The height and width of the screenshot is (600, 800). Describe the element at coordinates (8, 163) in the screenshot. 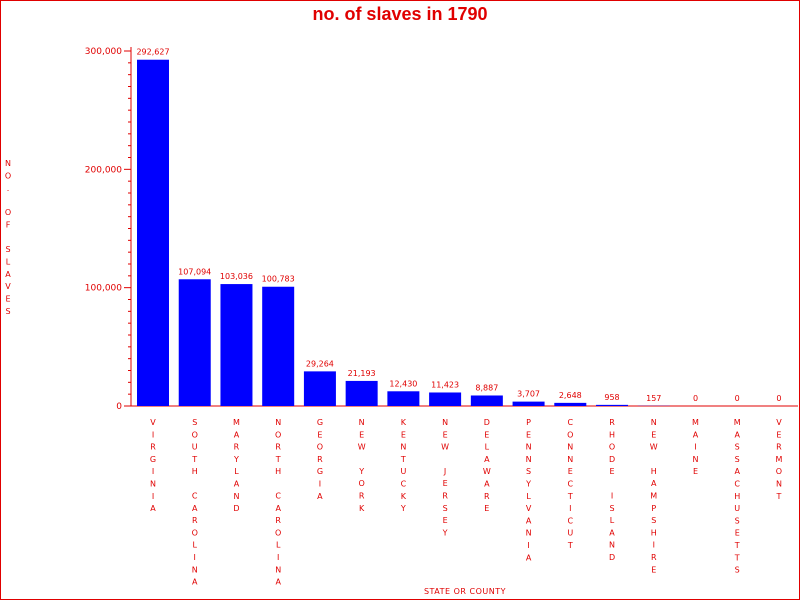

I see `y-axis-label-char: N` at that location.